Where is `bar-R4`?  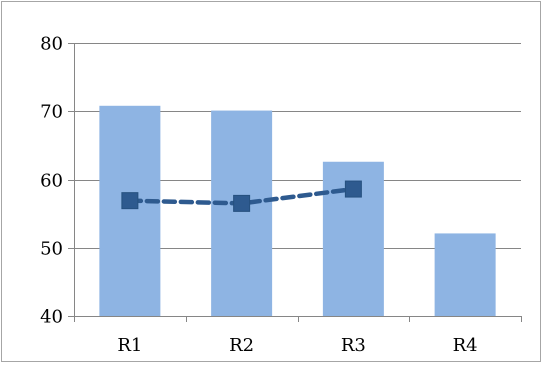
bar-R4 is located at coordinates (465, 274).